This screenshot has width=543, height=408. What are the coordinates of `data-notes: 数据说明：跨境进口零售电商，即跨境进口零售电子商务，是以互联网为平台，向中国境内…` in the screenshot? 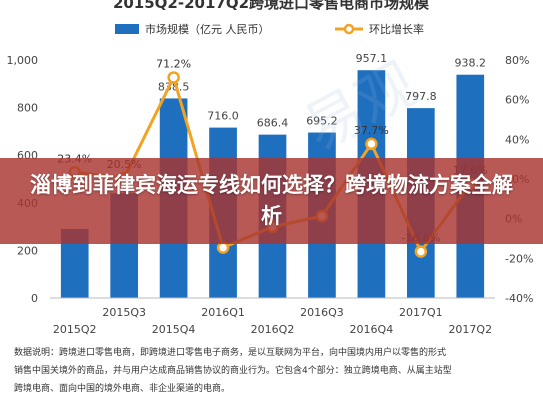 It's located at (272, 371).